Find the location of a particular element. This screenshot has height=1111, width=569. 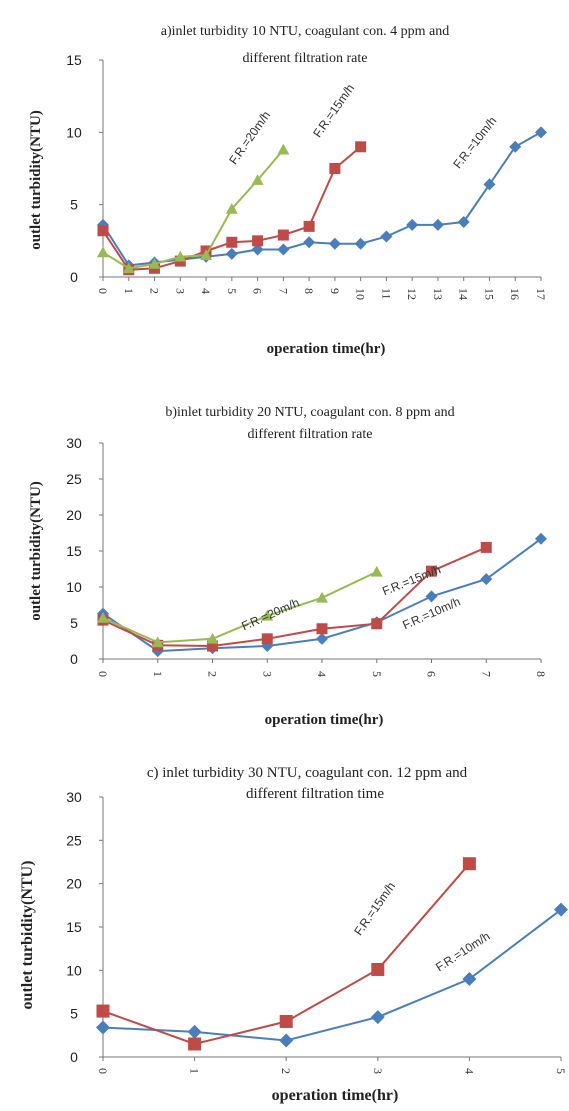

chart-b-y-tick-label: 30 is located at coordinates (74, 443).